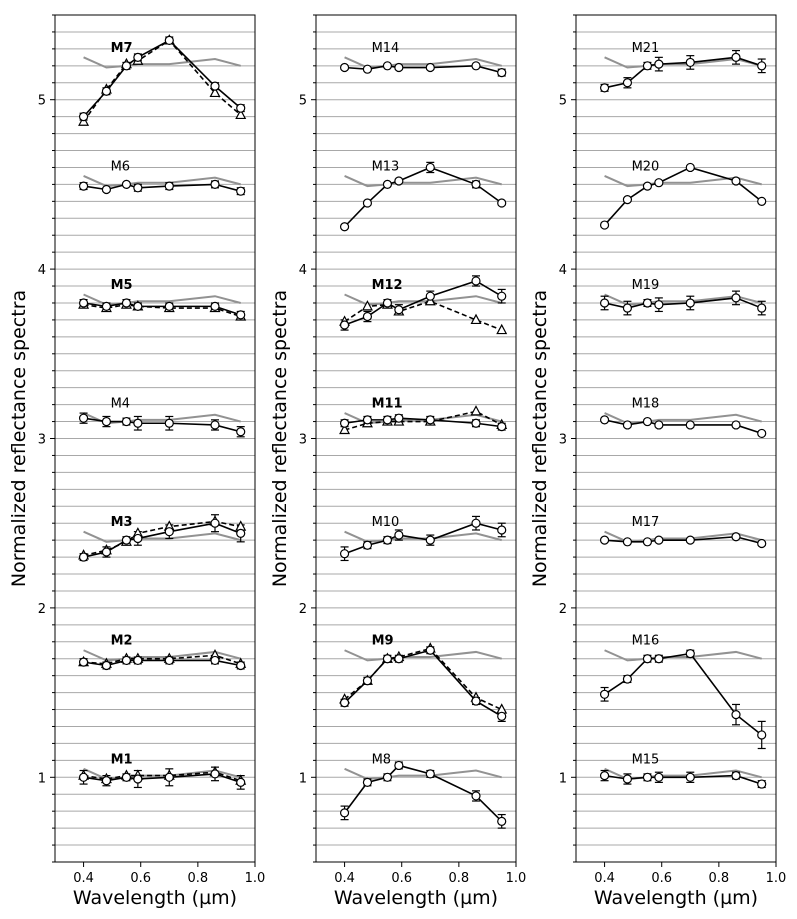  Describe the element at coordinates (387, 285) in the screenshot. I see `sample-label: M12` at that location.